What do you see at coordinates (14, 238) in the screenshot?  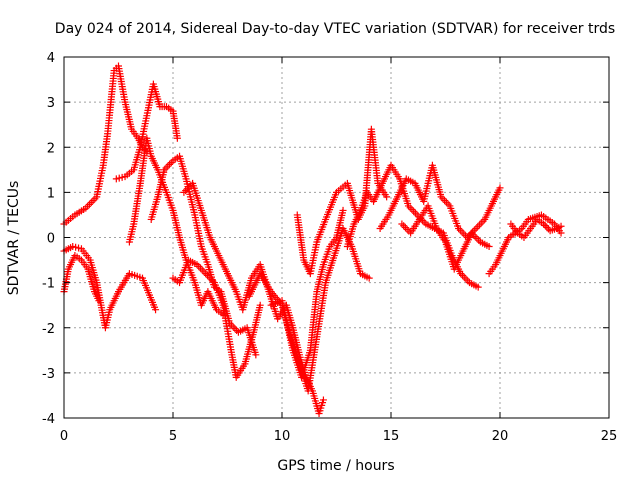 I see `y-axis-label: SDTVAR / TECUs` at bounding box center [14, 238].